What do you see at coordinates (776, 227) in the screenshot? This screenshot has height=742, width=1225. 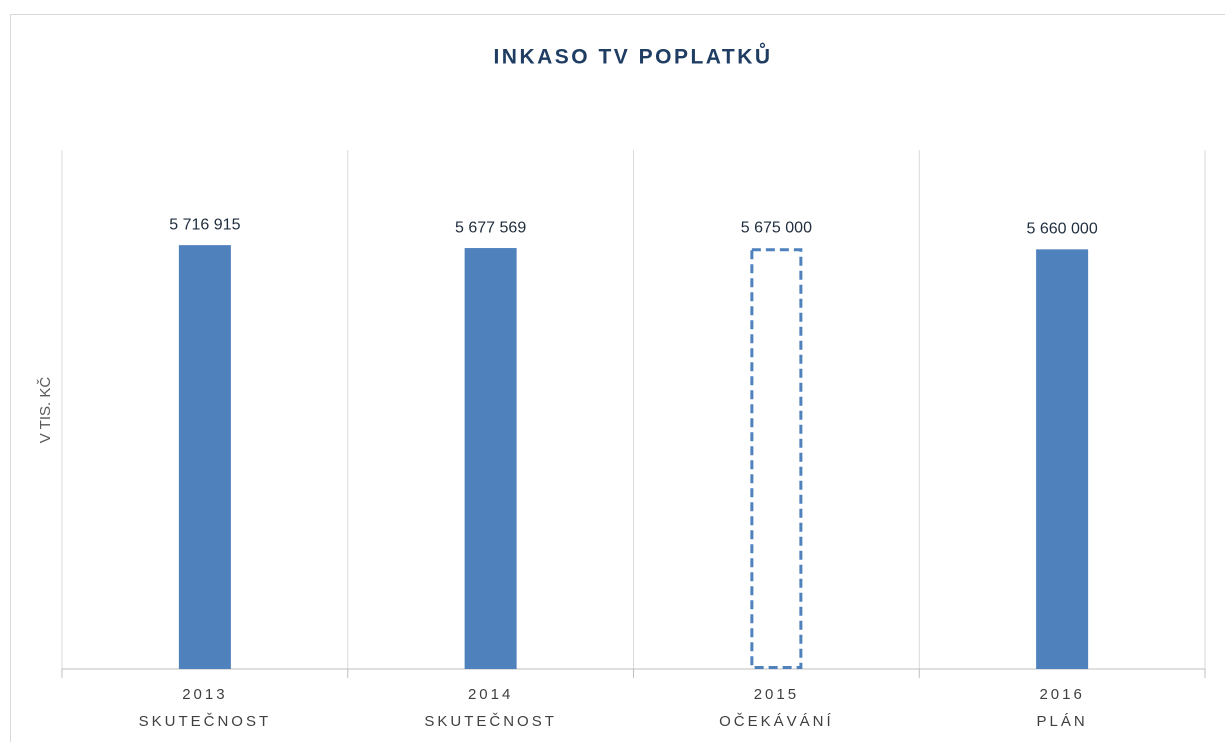 I see `data-label: 5 675 000` at bounding box center [776, 227].